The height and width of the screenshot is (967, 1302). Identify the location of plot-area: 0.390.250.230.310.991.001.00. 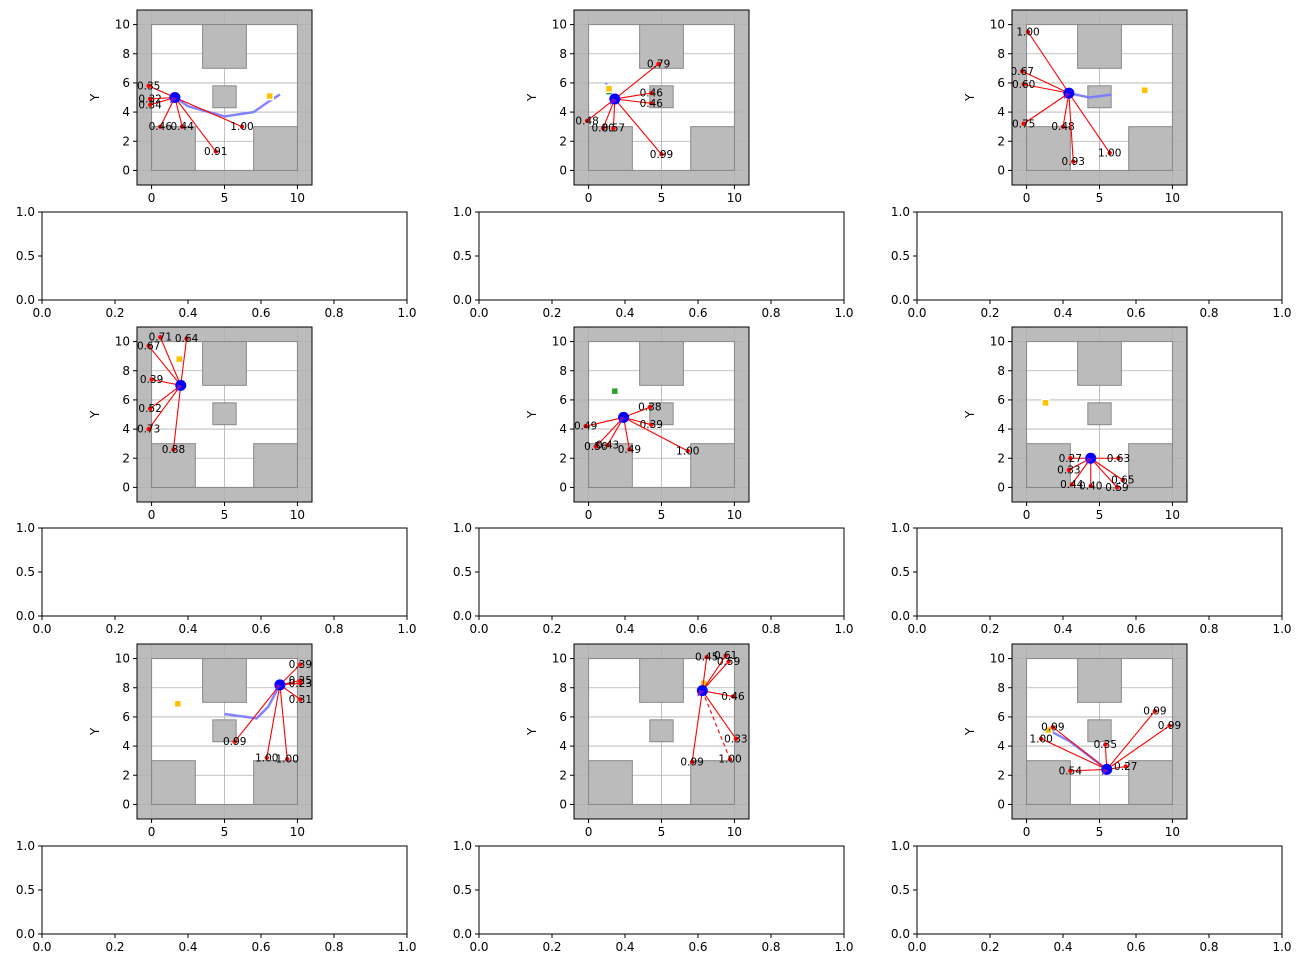
(224, 731).